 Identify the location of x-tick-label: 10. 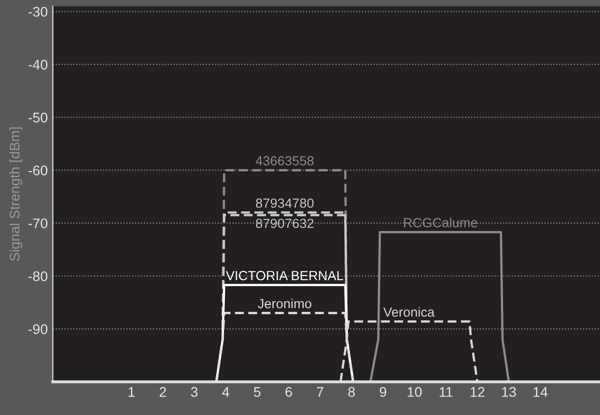
(415, 392).